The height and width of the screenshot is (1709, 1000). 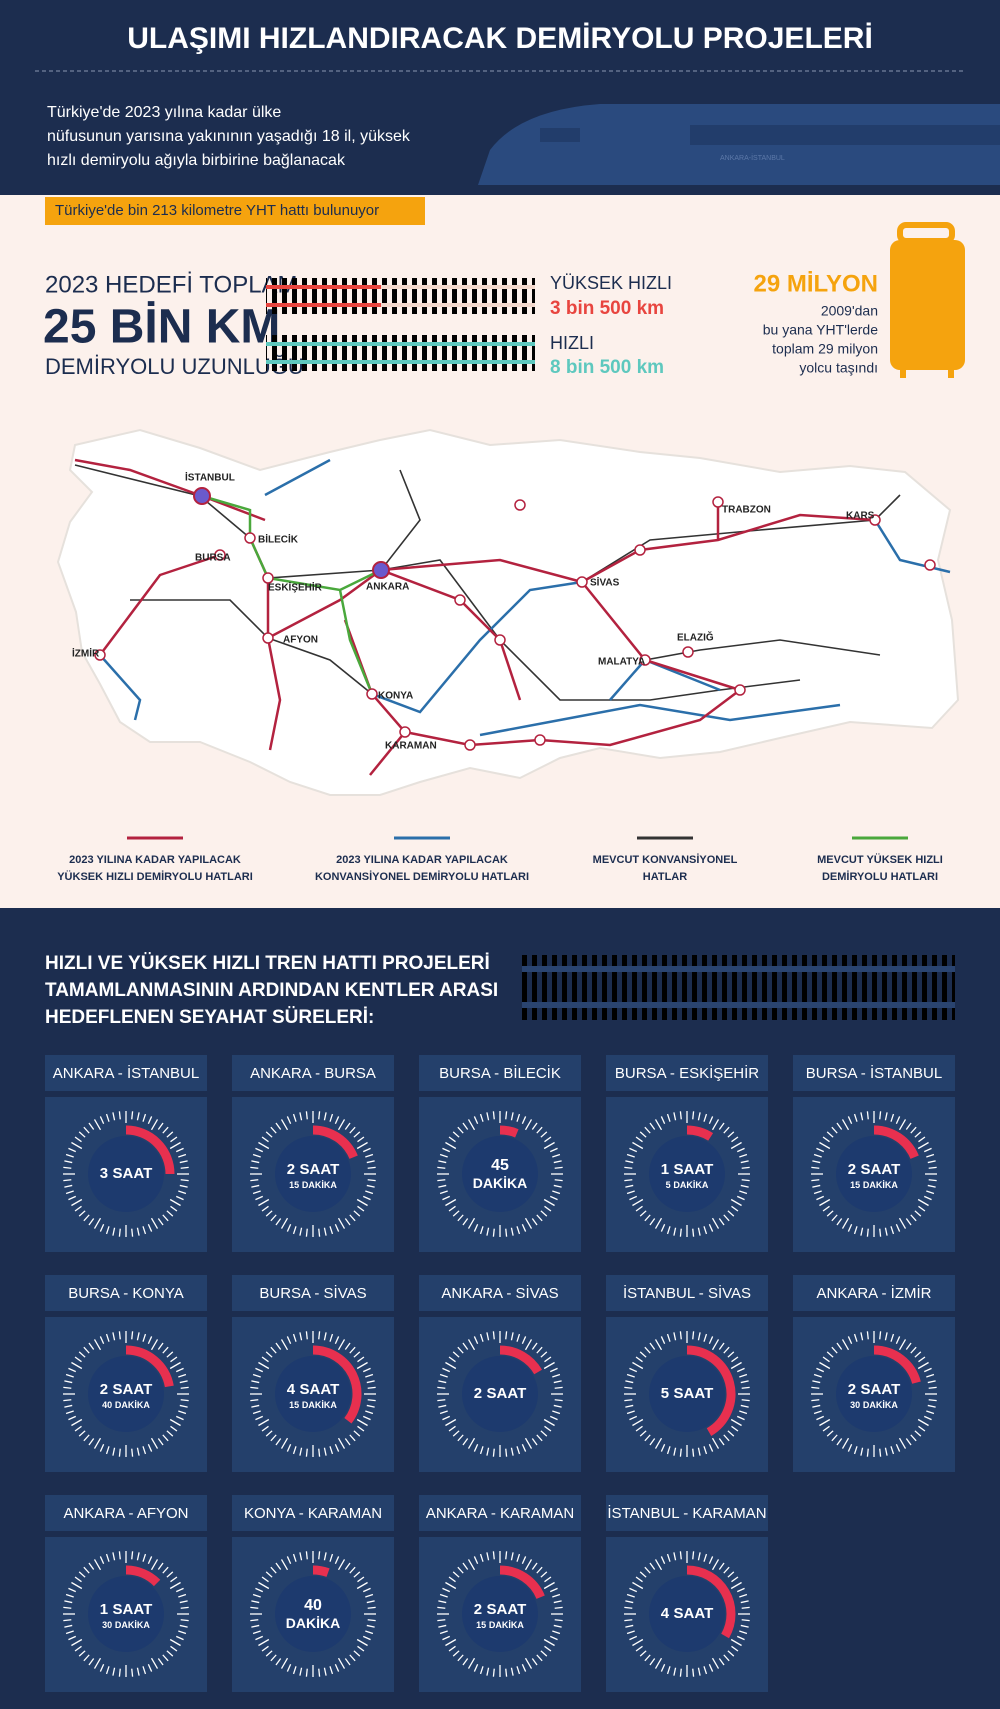 I want to click on passengers-text: yolcu taşındı, so click(x=838, y=368).